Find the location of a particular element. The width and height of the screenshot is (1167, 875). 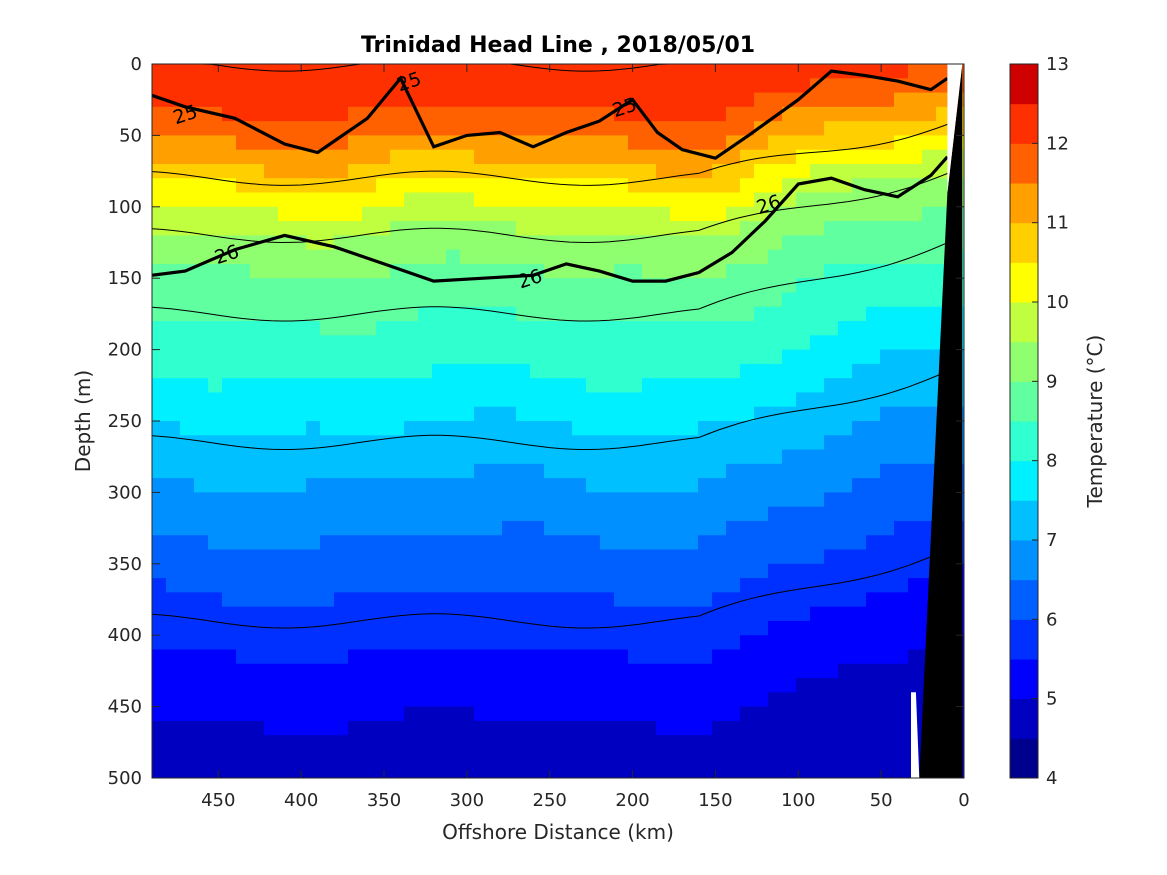

colorbar-tick-label: 11 is located at coordinates (1057, 223).